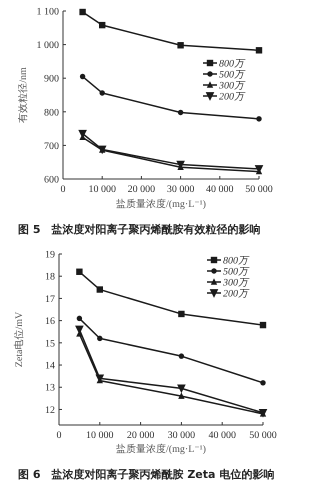 The width and height of the screenshot is (329, 491). What do you see at coordinates (47, 12) in the screenshot?
I see `y-tick-label: 1 100` at bounding box center [47, 12].